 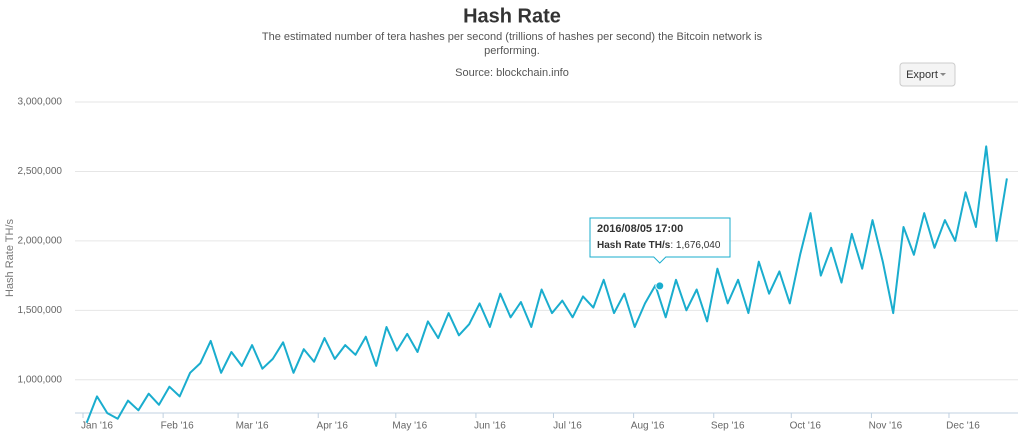 What do you see at coordinates (177, 426) in the screenshot?
I see `x-tick-label: Feb '16` at bounding box center [177, 426].